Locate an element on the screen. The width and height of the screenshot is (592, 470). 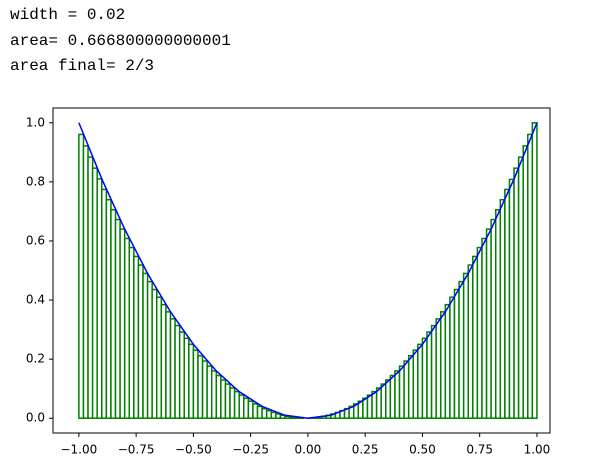
x-tick-label: −0.75 is located at coordinates (136, 450).